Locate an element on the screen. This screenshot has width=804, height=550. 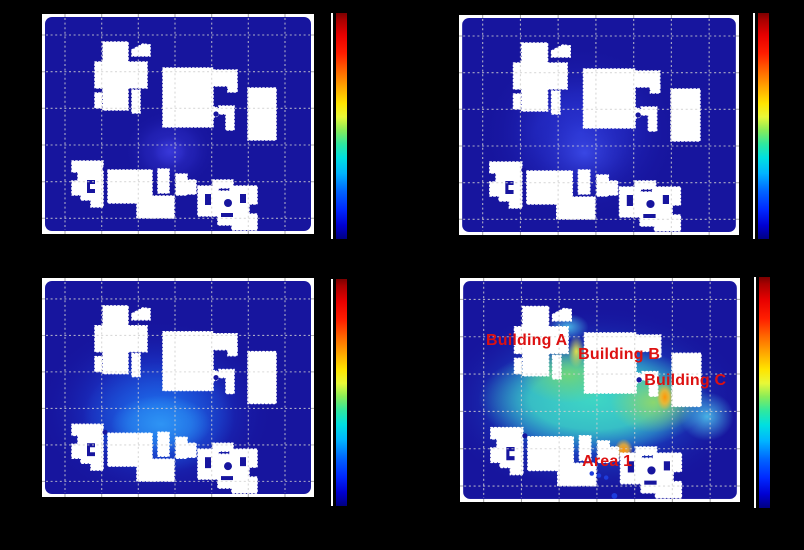
annotation-building-c: Building C is located at coordinates (685, 380).